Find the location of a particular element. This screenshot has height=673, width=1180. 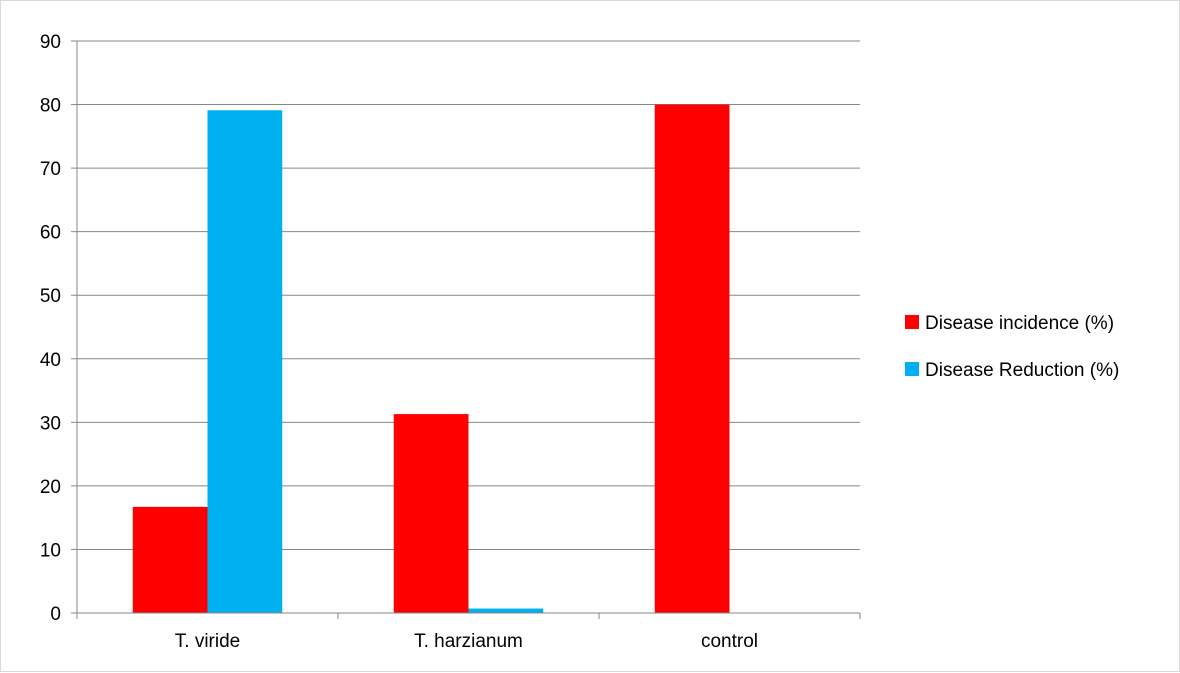

y-tick-label: 30 is located at coordinates (50, 423).